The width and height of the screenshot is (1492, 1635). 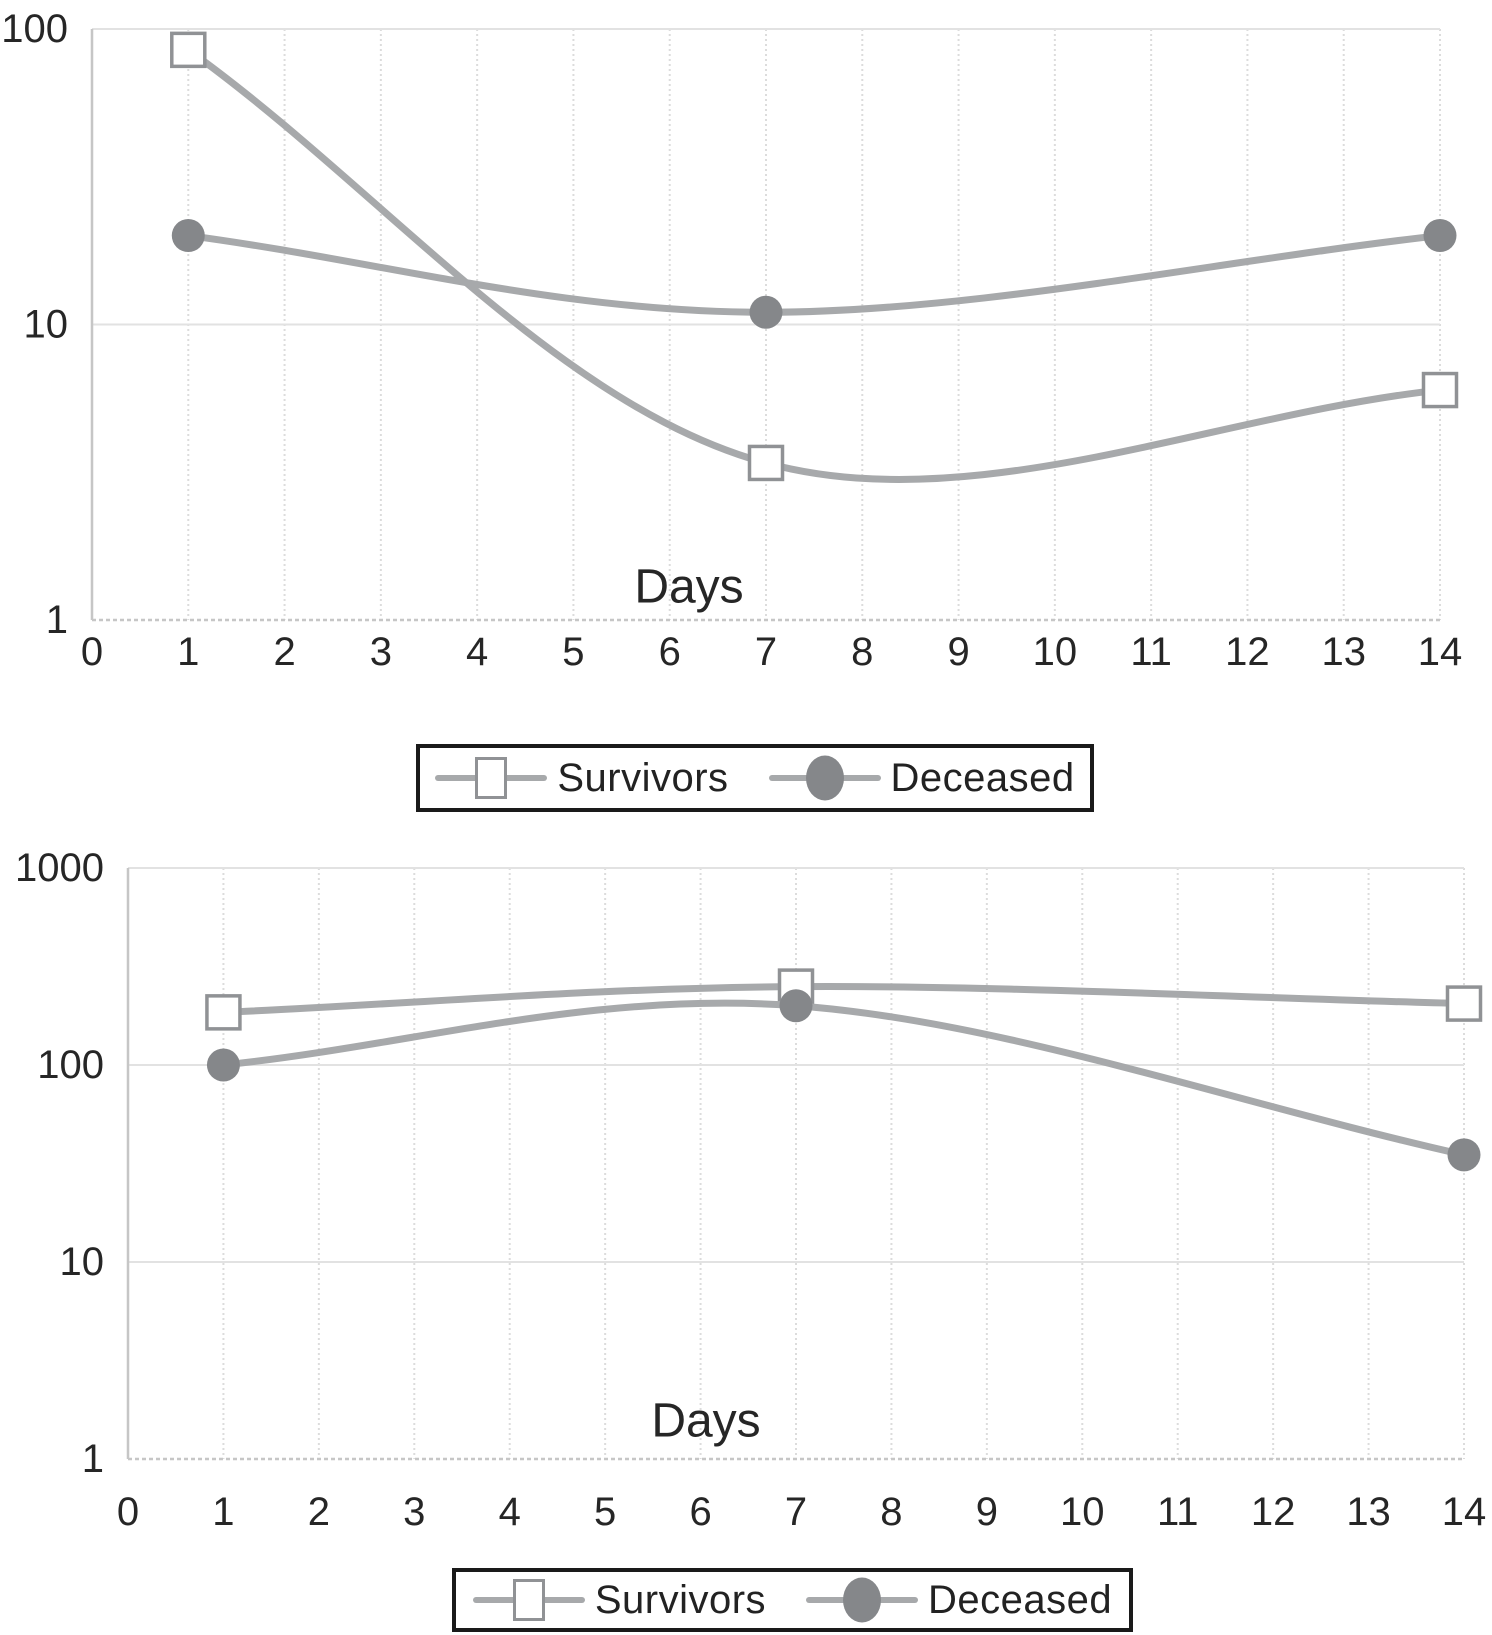 What do you see at coordinates (844, 999) in the screenshot?
I see `series-survivors` at bounding box center [844, 999].